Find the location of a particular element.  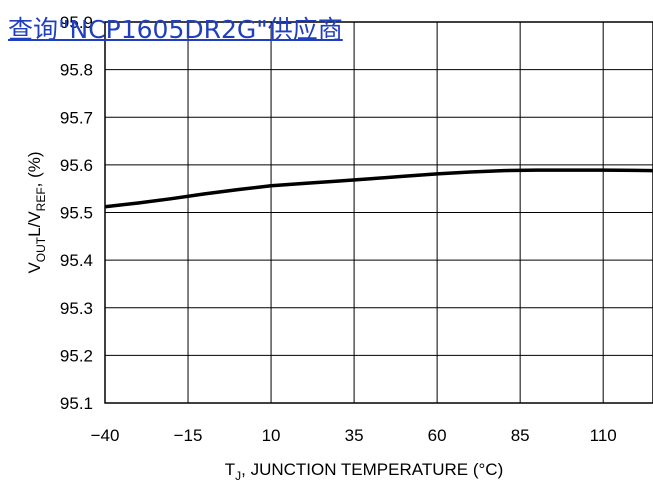

y-tick-label: 95.1 is located at coordinates (76, 403).